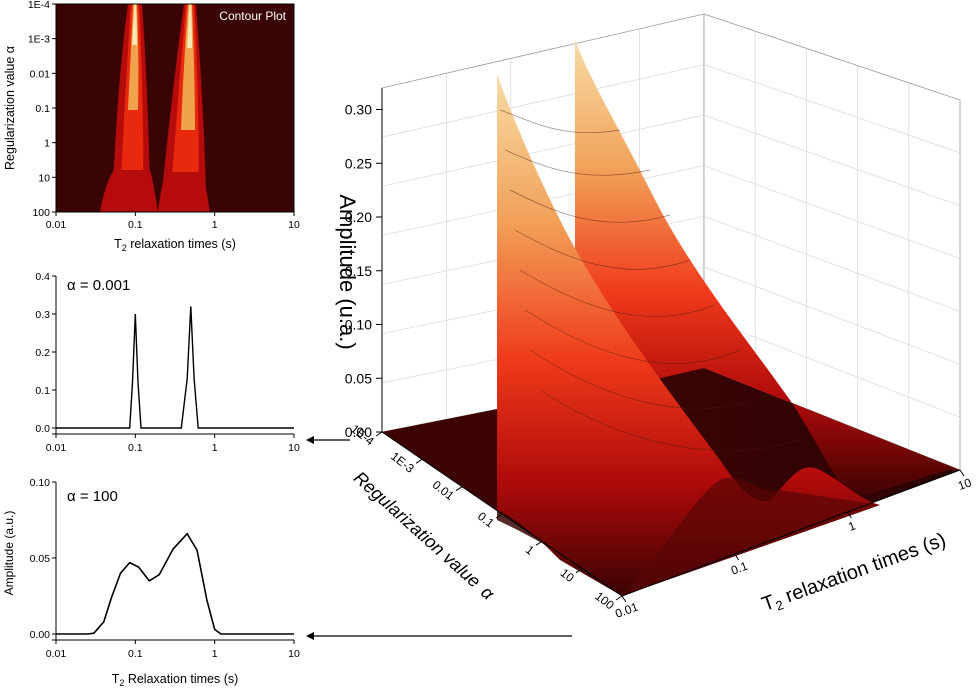  I want to click on p1-y-tick-label: 0.3, so click(42, 315).